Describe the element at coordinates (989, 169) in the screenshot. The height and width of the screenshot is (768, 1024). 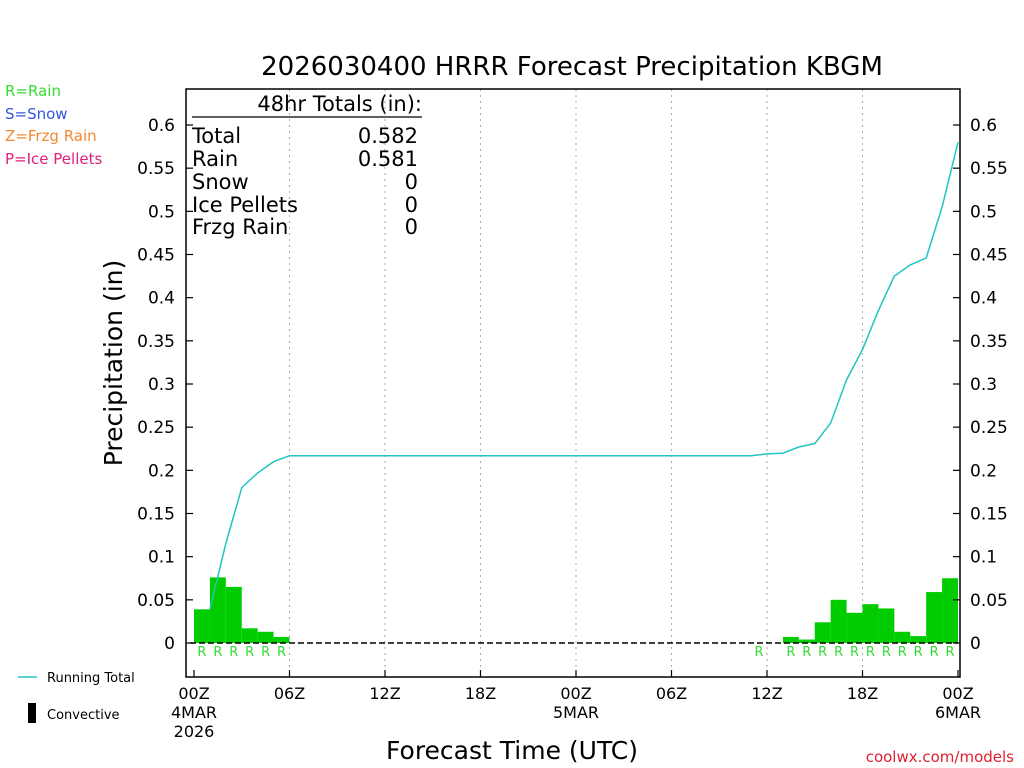
I see `y-tick-label-right: 0.55` at that location.